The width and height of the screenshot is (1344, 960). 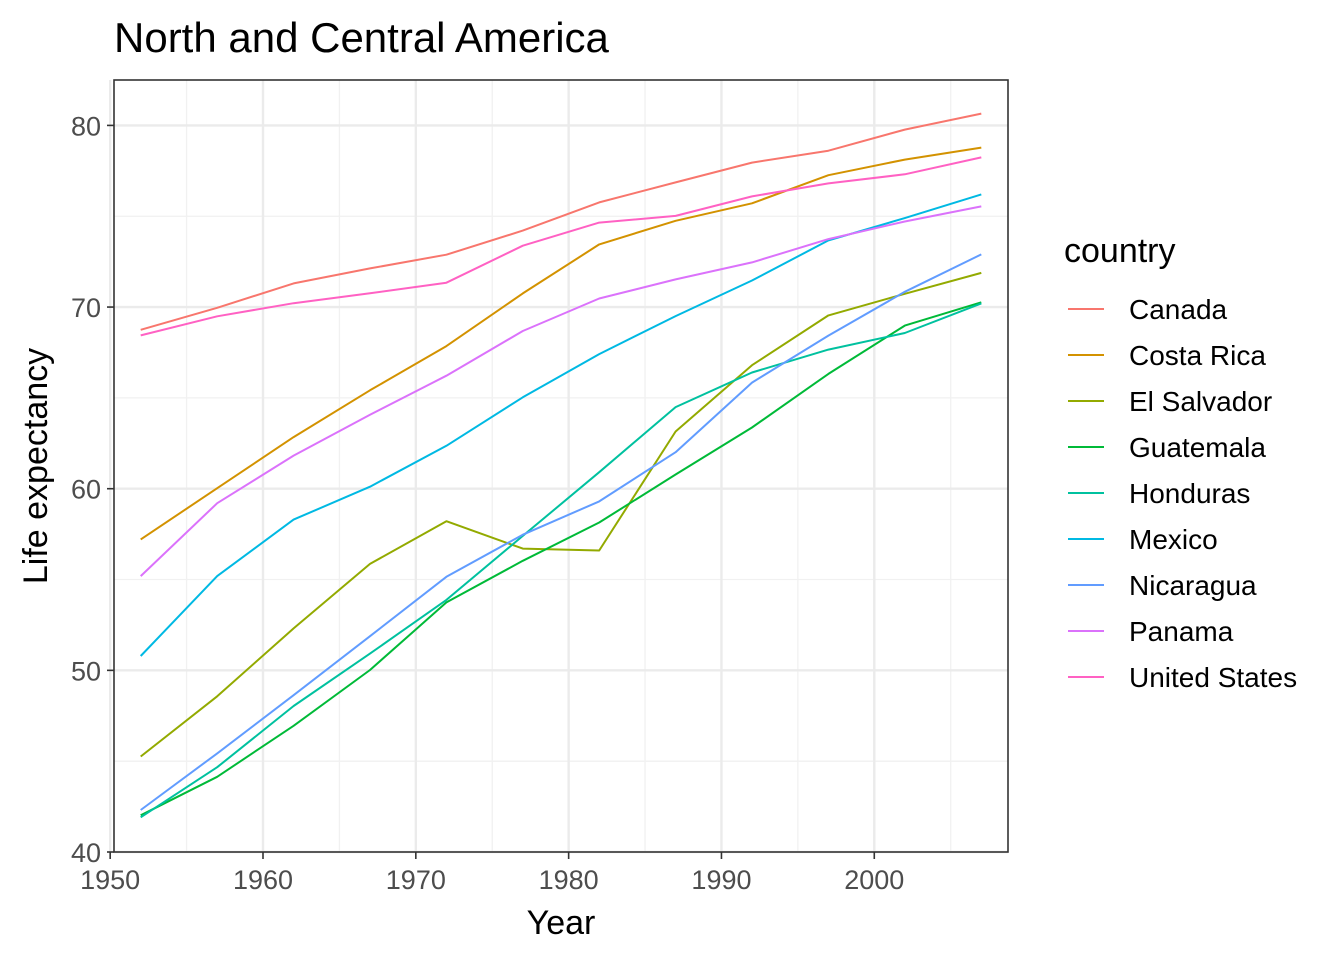 I want to click on y-axis: 40 50 60 70 80, so click(x=92, y=489).